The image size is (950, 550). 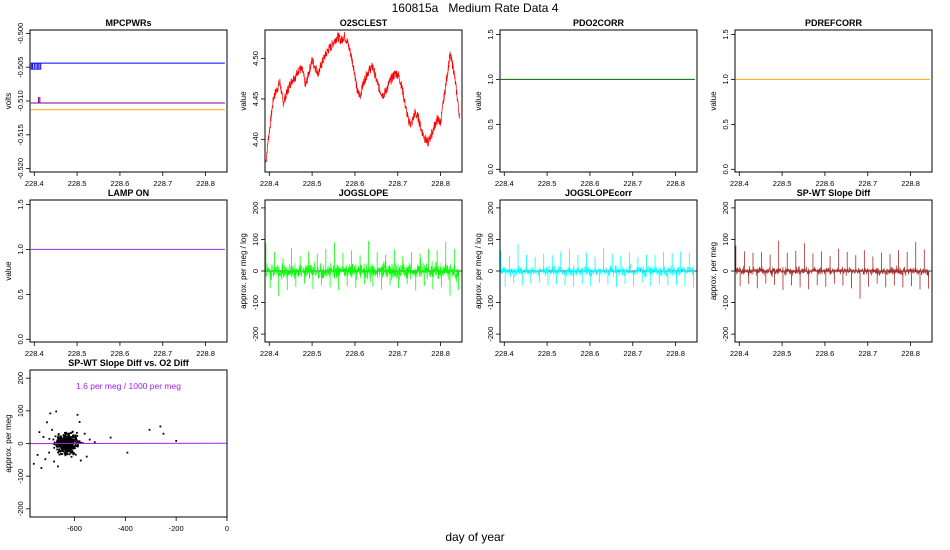 I want to click on y-tick-label: 1.0, so click(x=20, y=249).